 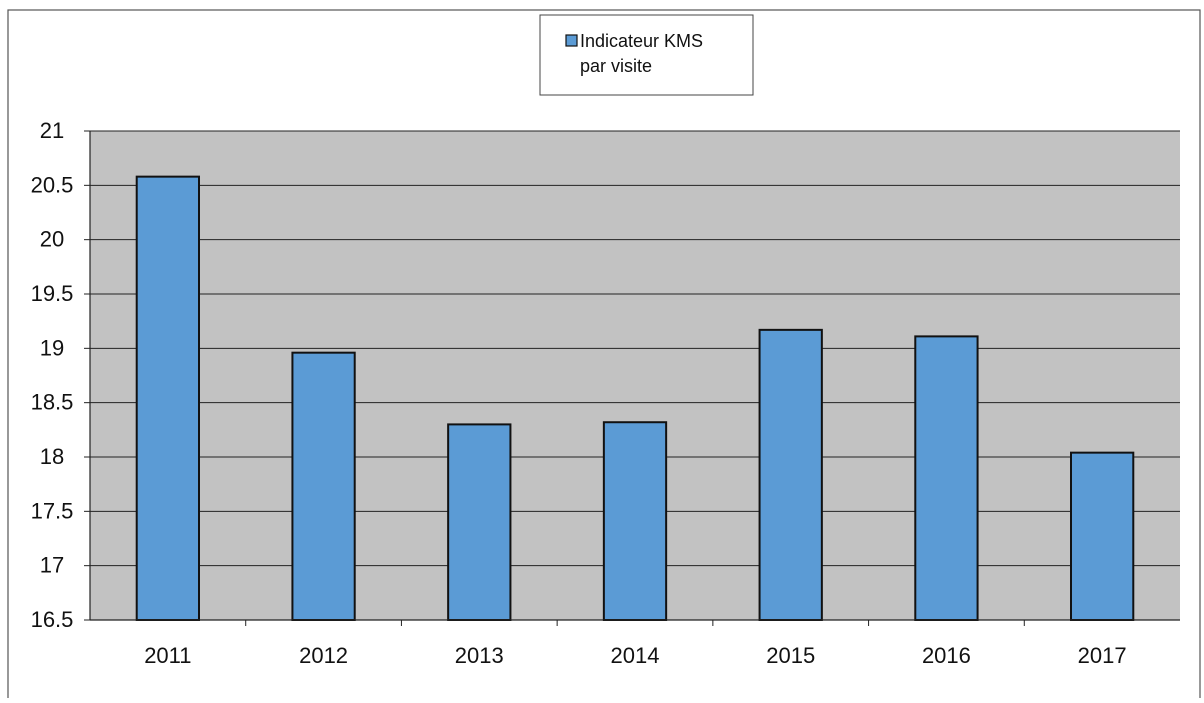 What do you see at coordinates (52, 293) in the screenshot?
I see `y-tick-label: 19.5` at bounding box center [52, 293].